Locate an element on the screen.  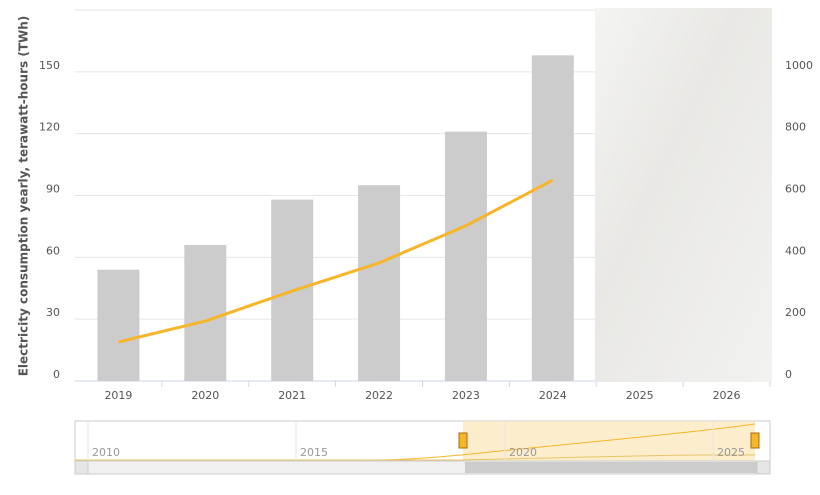
y-tick-label: 120 is located at coordinates (49, 127).